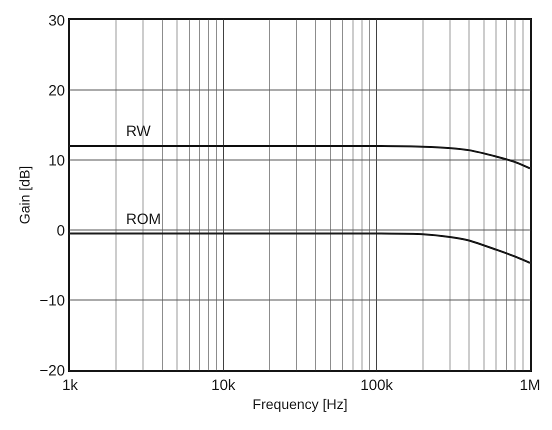 This screenshot has width=552, height=430. What do you see at coordinates (70, 385) in the screenshot?
I see `x-tick-label: 1k` at bounding box center [70, 385].